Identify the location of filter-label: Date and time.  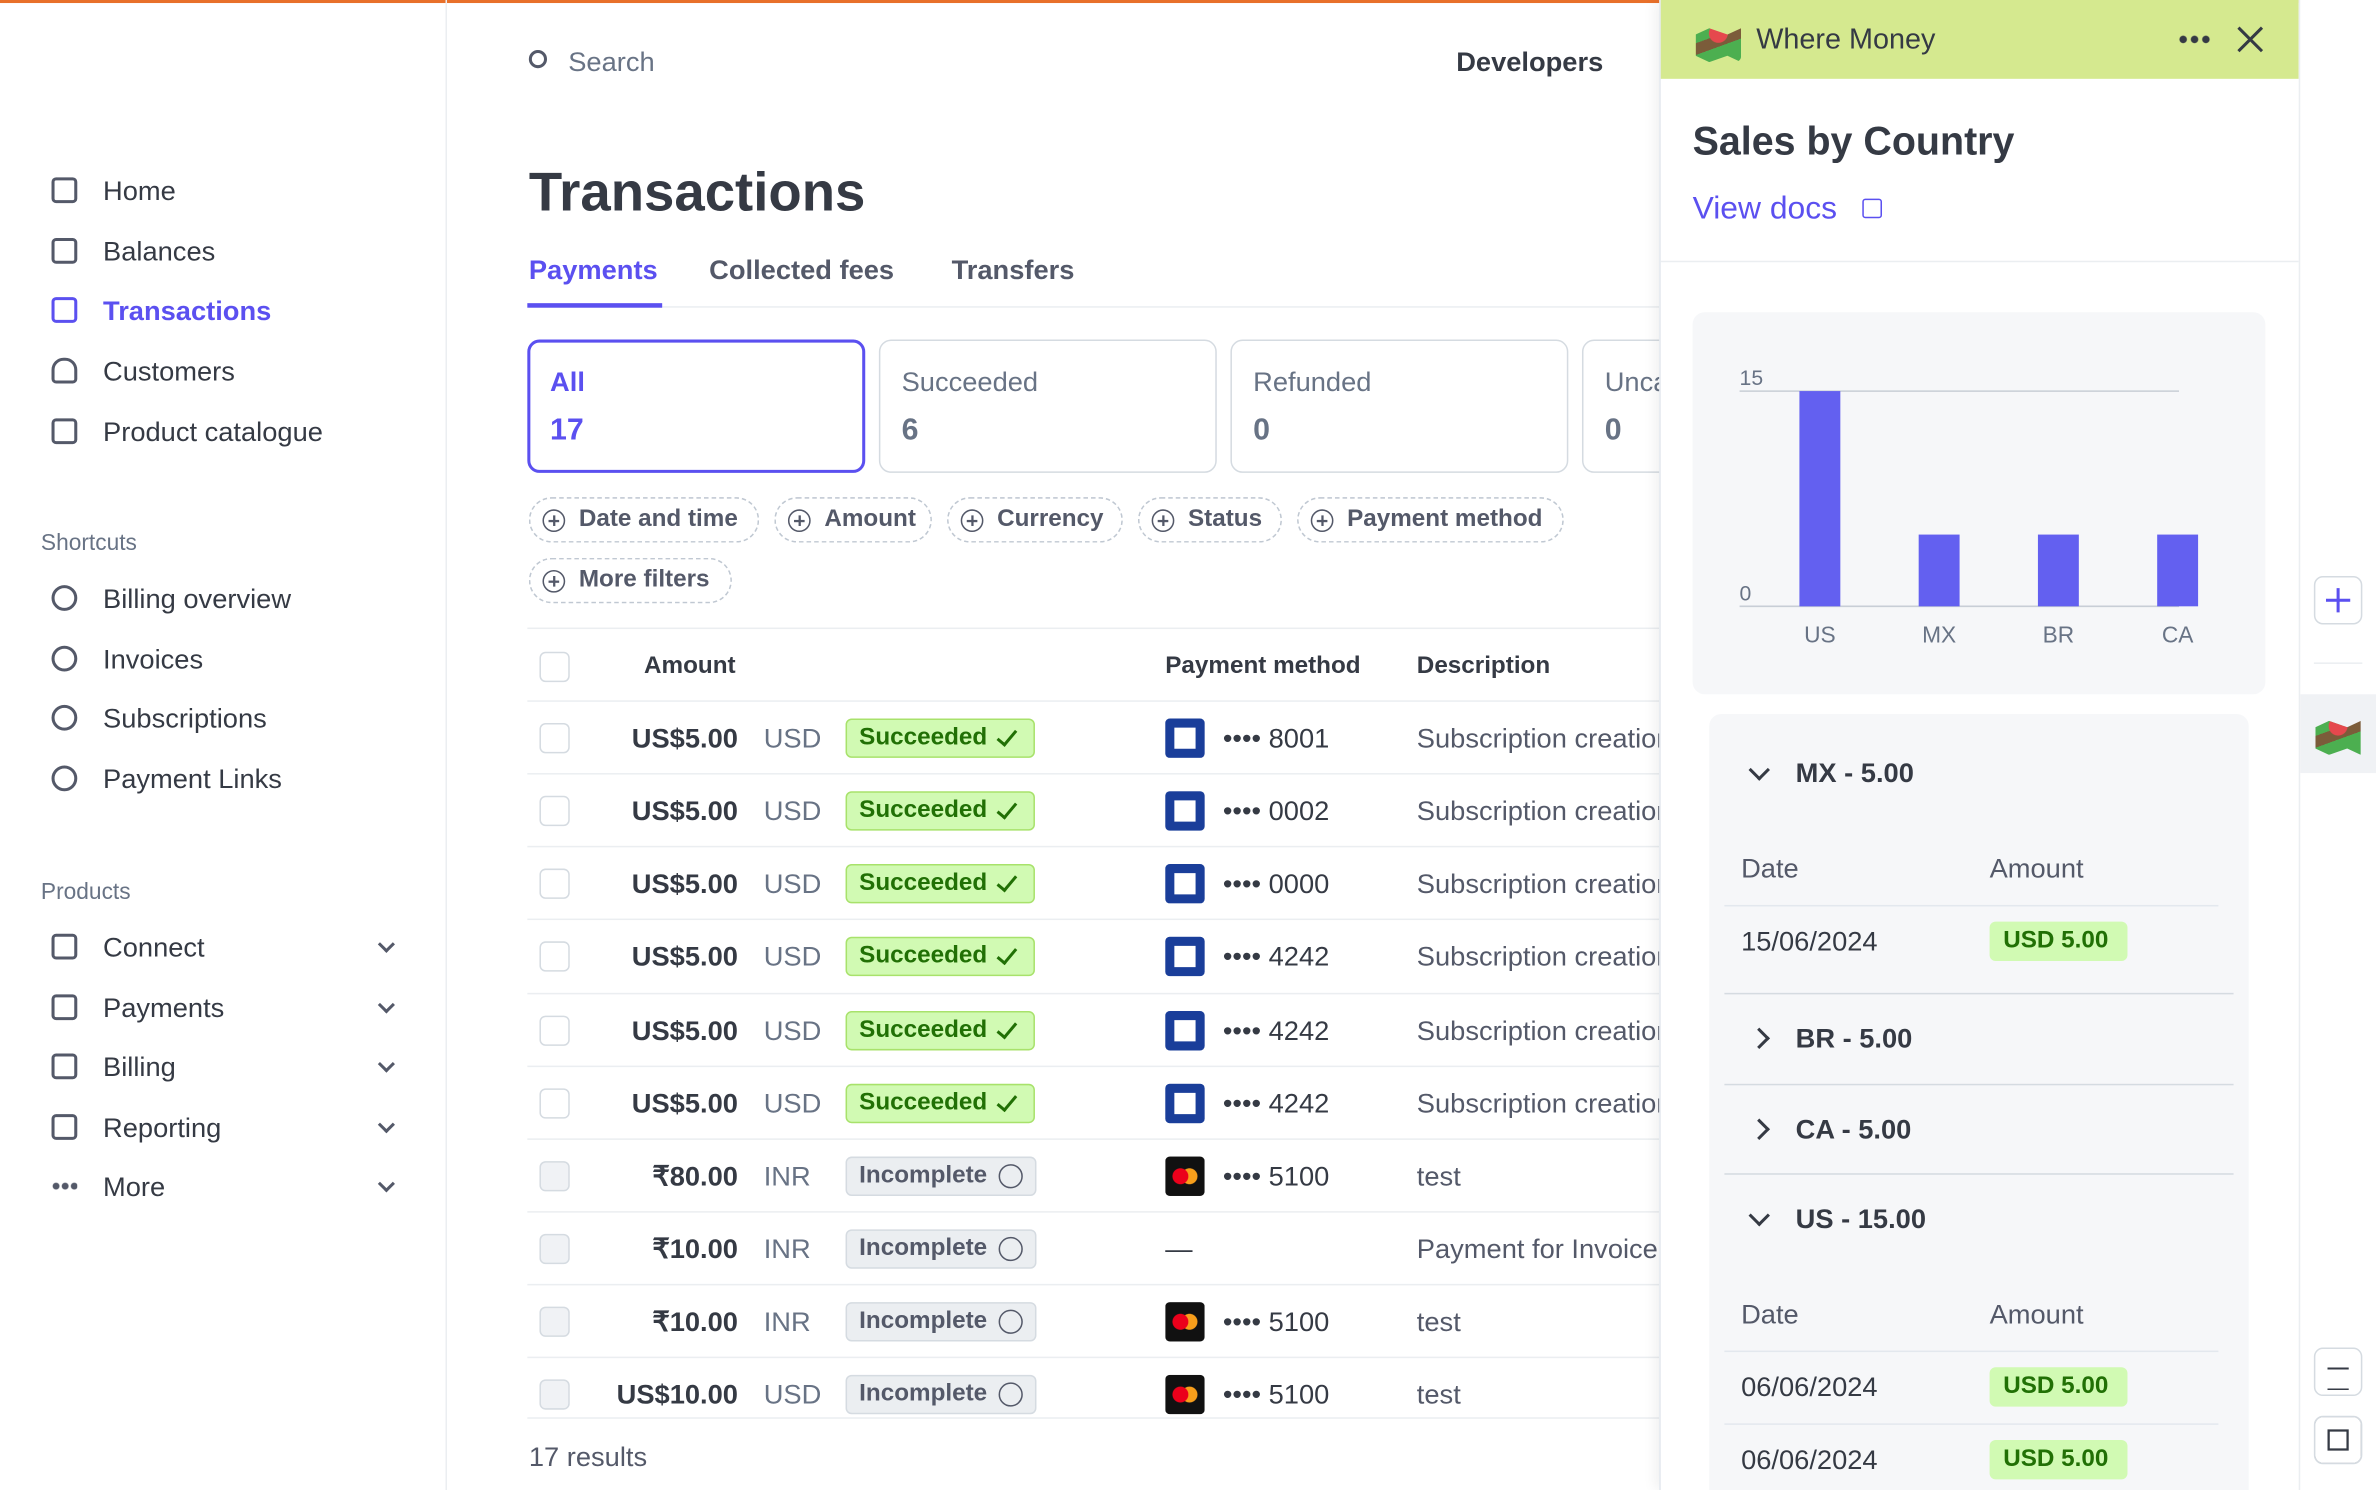
(658, 519).